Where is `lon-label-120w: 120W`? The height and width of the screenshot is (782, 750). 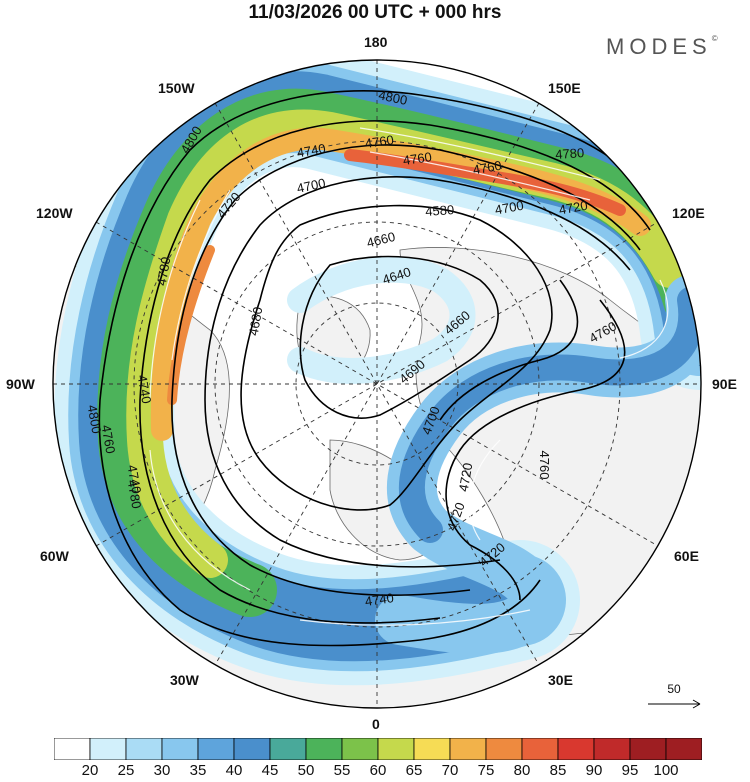 lon-label-120w: 120W is located at coordinates (54, 213).